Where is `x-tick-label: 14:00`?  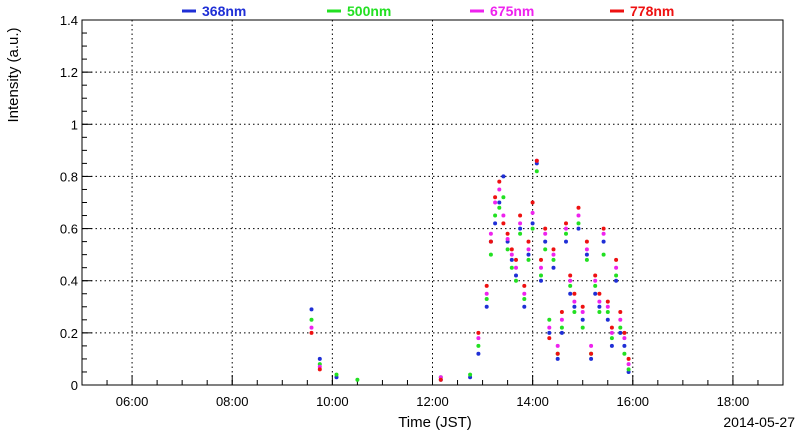 x-tick-label: 14:00 is located at coordinates (532, 401).